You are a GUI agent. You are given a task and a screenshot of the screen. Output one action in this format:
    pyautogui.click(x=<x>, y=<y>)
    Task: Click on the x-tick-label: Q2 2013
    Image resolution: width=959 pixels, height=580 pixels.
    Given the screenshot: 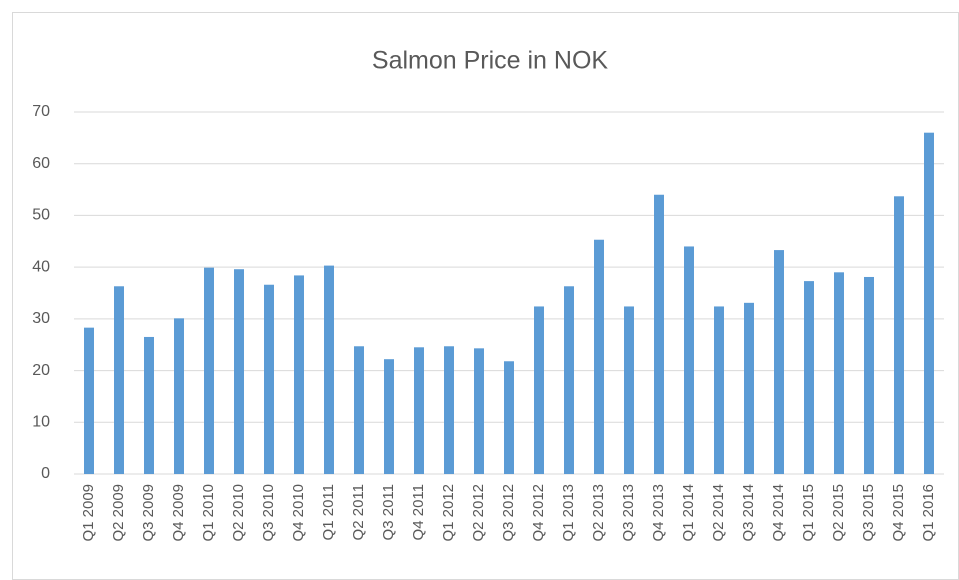 What is the action you would take?
    pyautogui.click(x=598, y=513)
    